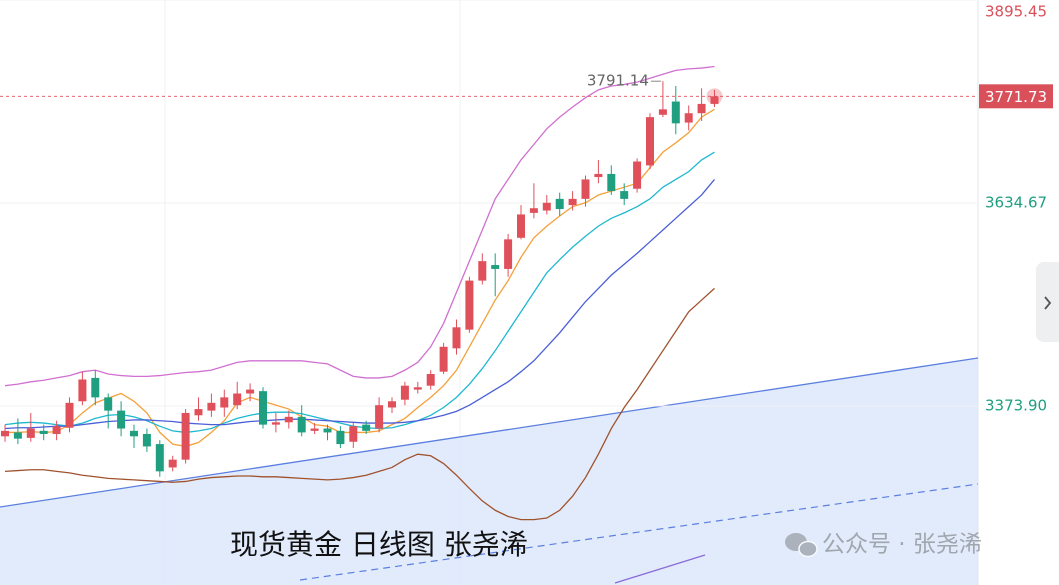 The image size is (1059, 585). What do you see at coordinates (379, 544) in the screenshot?
I see `chart-title: 现货黄金 日线图 张尧浠` at bounding box center [379, 544].